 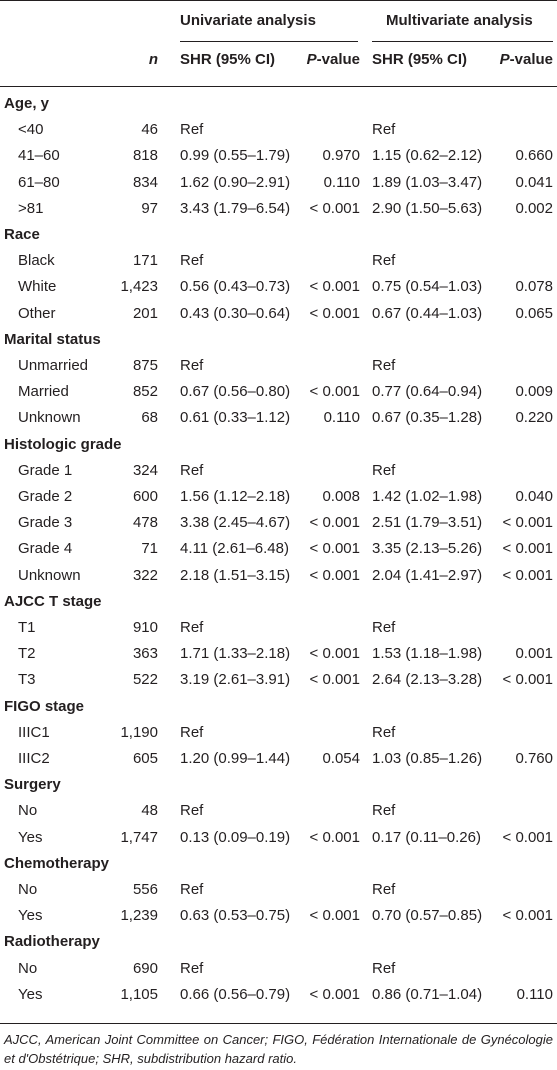 What do you see at coordinates (37, 313) in the screenshot?
I see `row-label: Other` at bounding box center [37, 313].